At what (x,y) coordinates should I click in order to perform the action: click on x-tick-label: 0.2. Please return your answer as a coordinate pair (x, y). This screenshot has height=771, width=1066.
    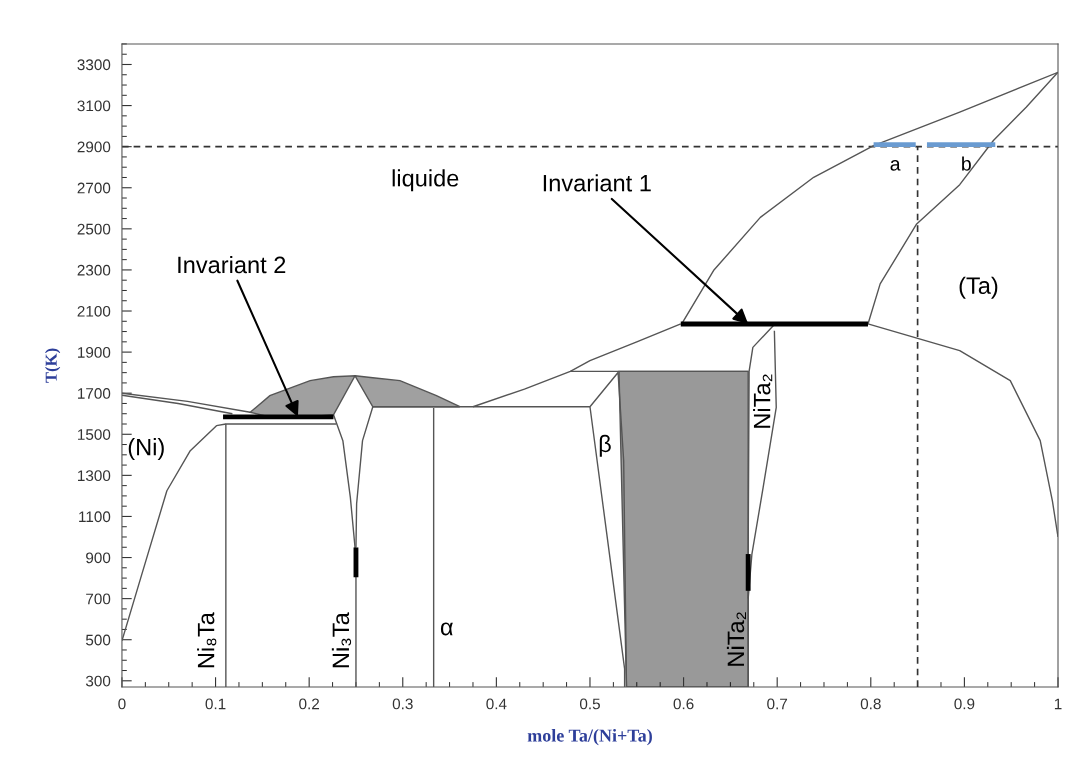
    Looking at the image, I should click on (309, 704).